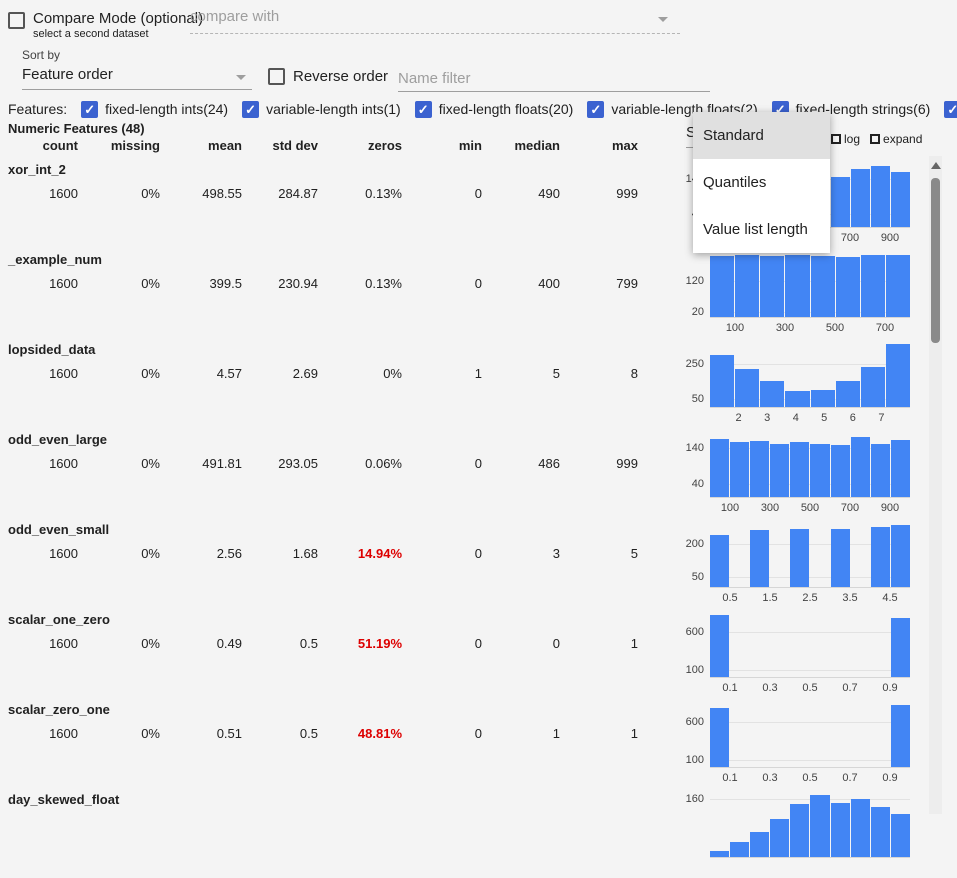  I want to click on feature-histogram: 160, so click(795, 833).